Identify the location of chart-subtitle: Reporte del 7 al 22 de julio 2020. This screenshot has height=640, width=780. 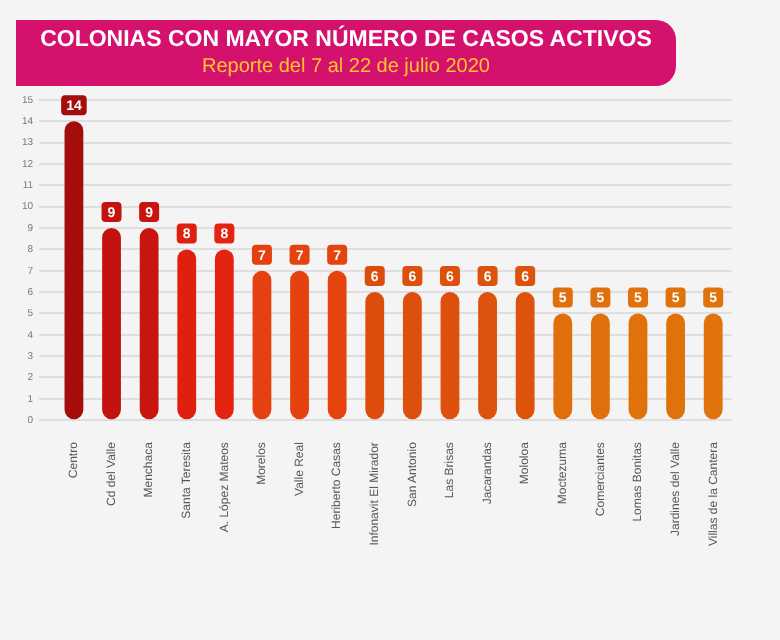
(346, 67).